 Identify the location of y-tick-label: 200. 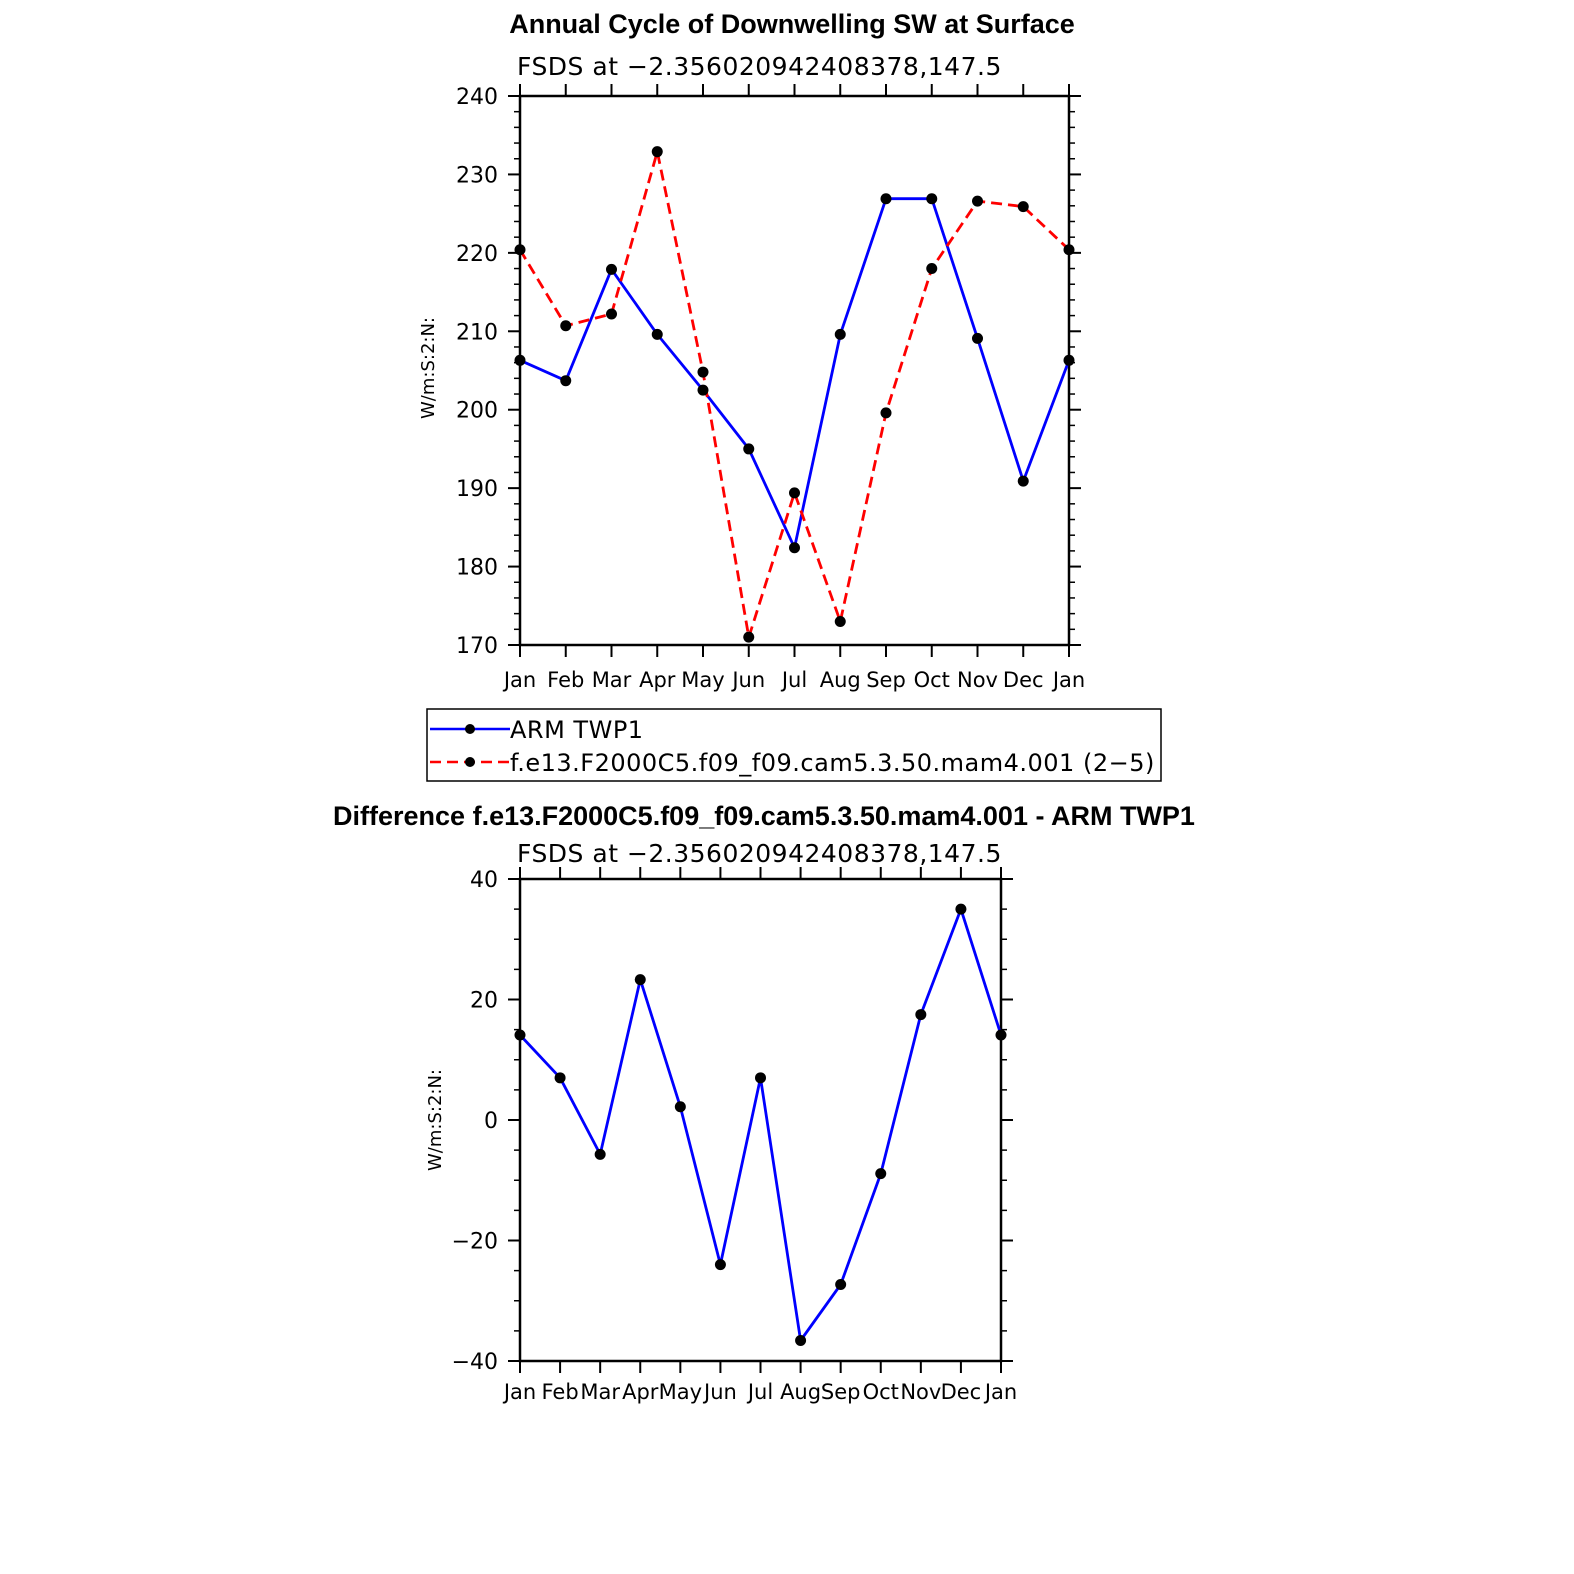
(477, 411).